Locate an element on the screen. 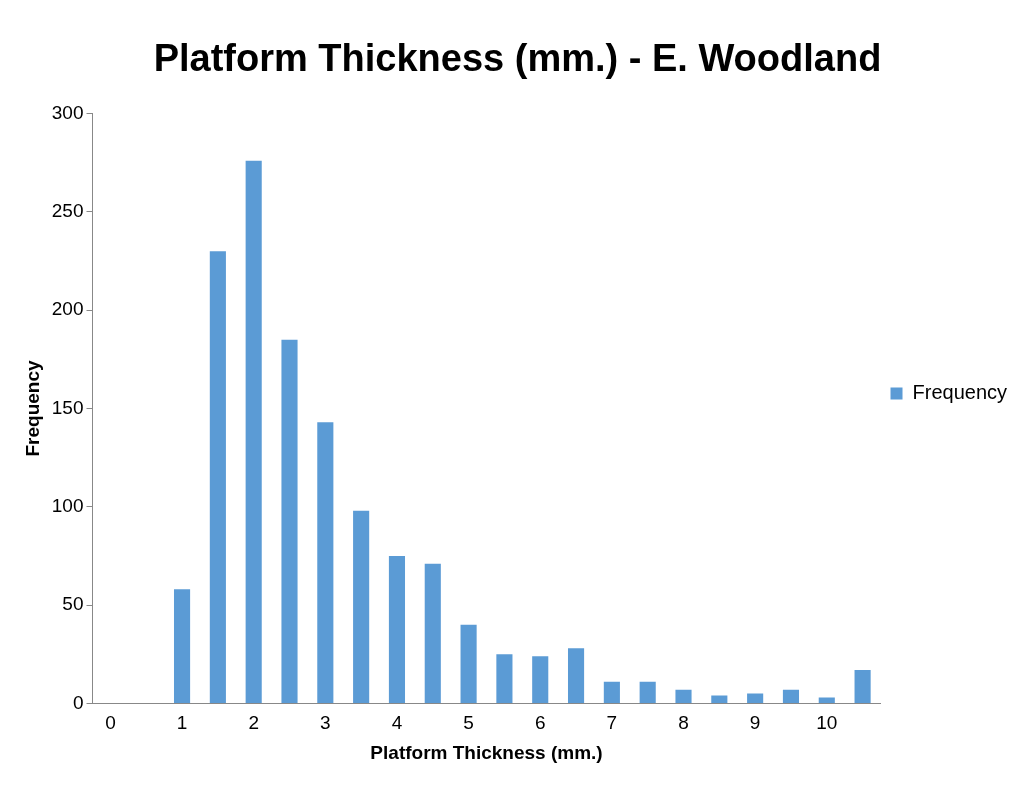 The image size is (1035, 787). x-tick-label: 0 is located at coordinates (110, 723).